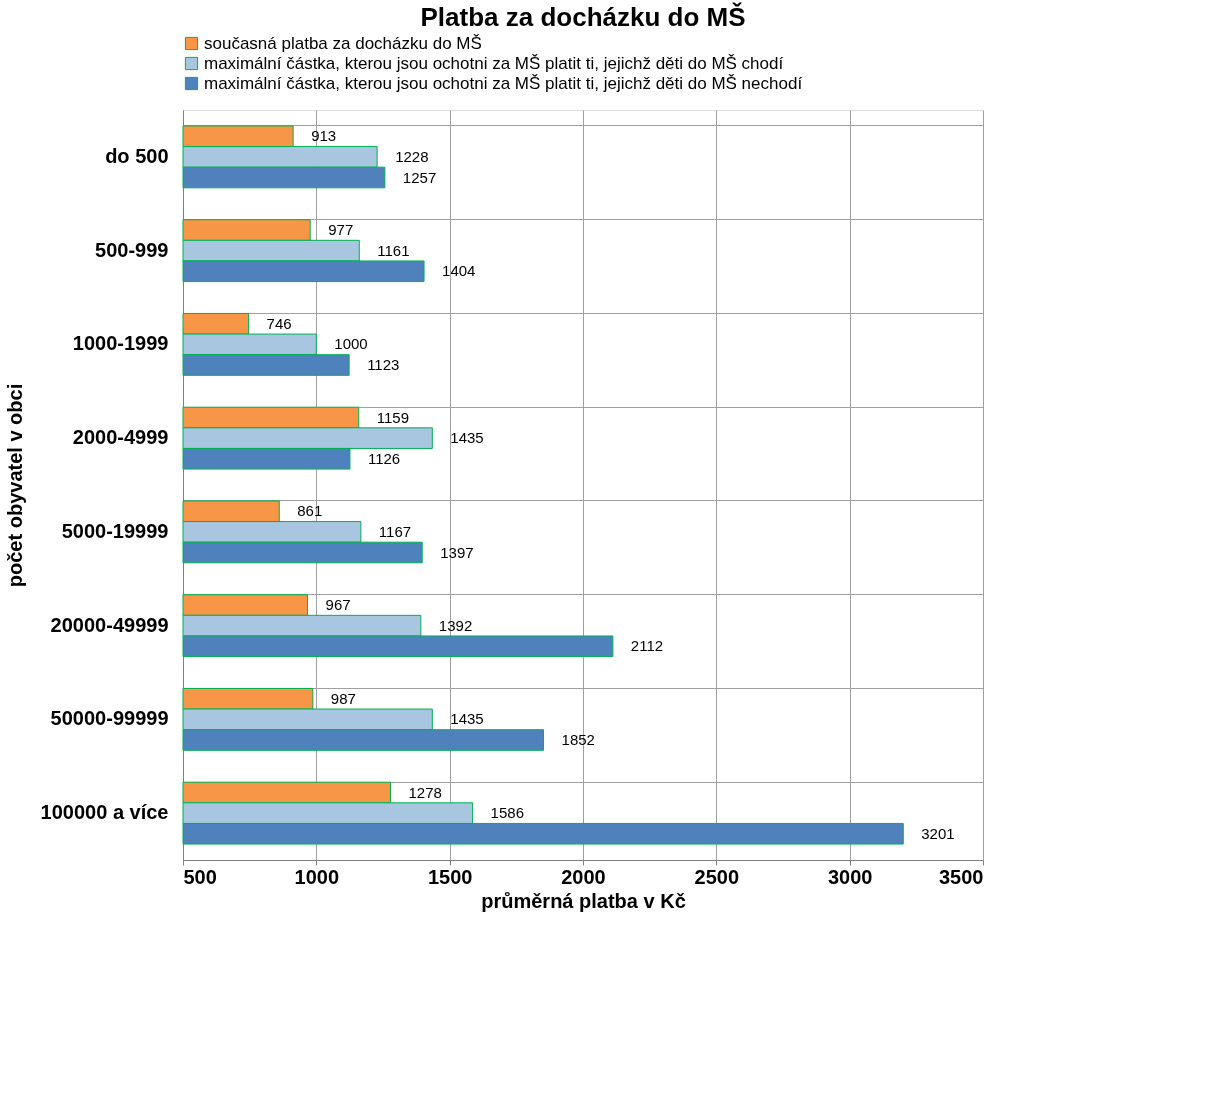  What do you see at coordinates (341, 229) in the screenshot?
I see `data-label: 977` at bounding box center [341, 229].